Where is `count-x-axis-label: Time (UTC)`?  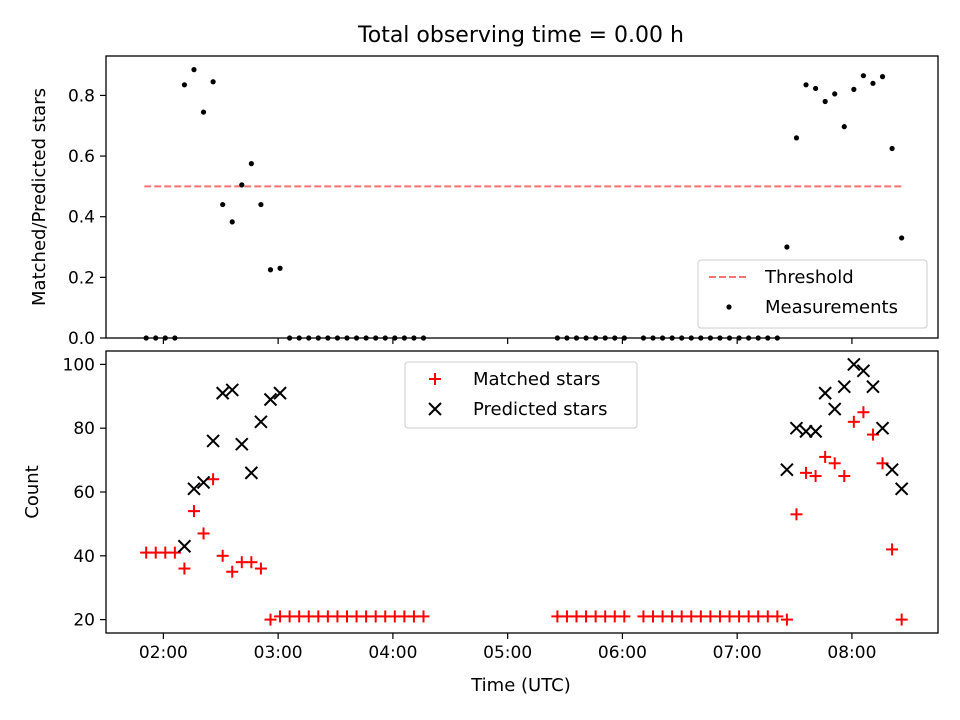 count-x-axis-label: Time (UTC) is located at coordinates (520, 685).